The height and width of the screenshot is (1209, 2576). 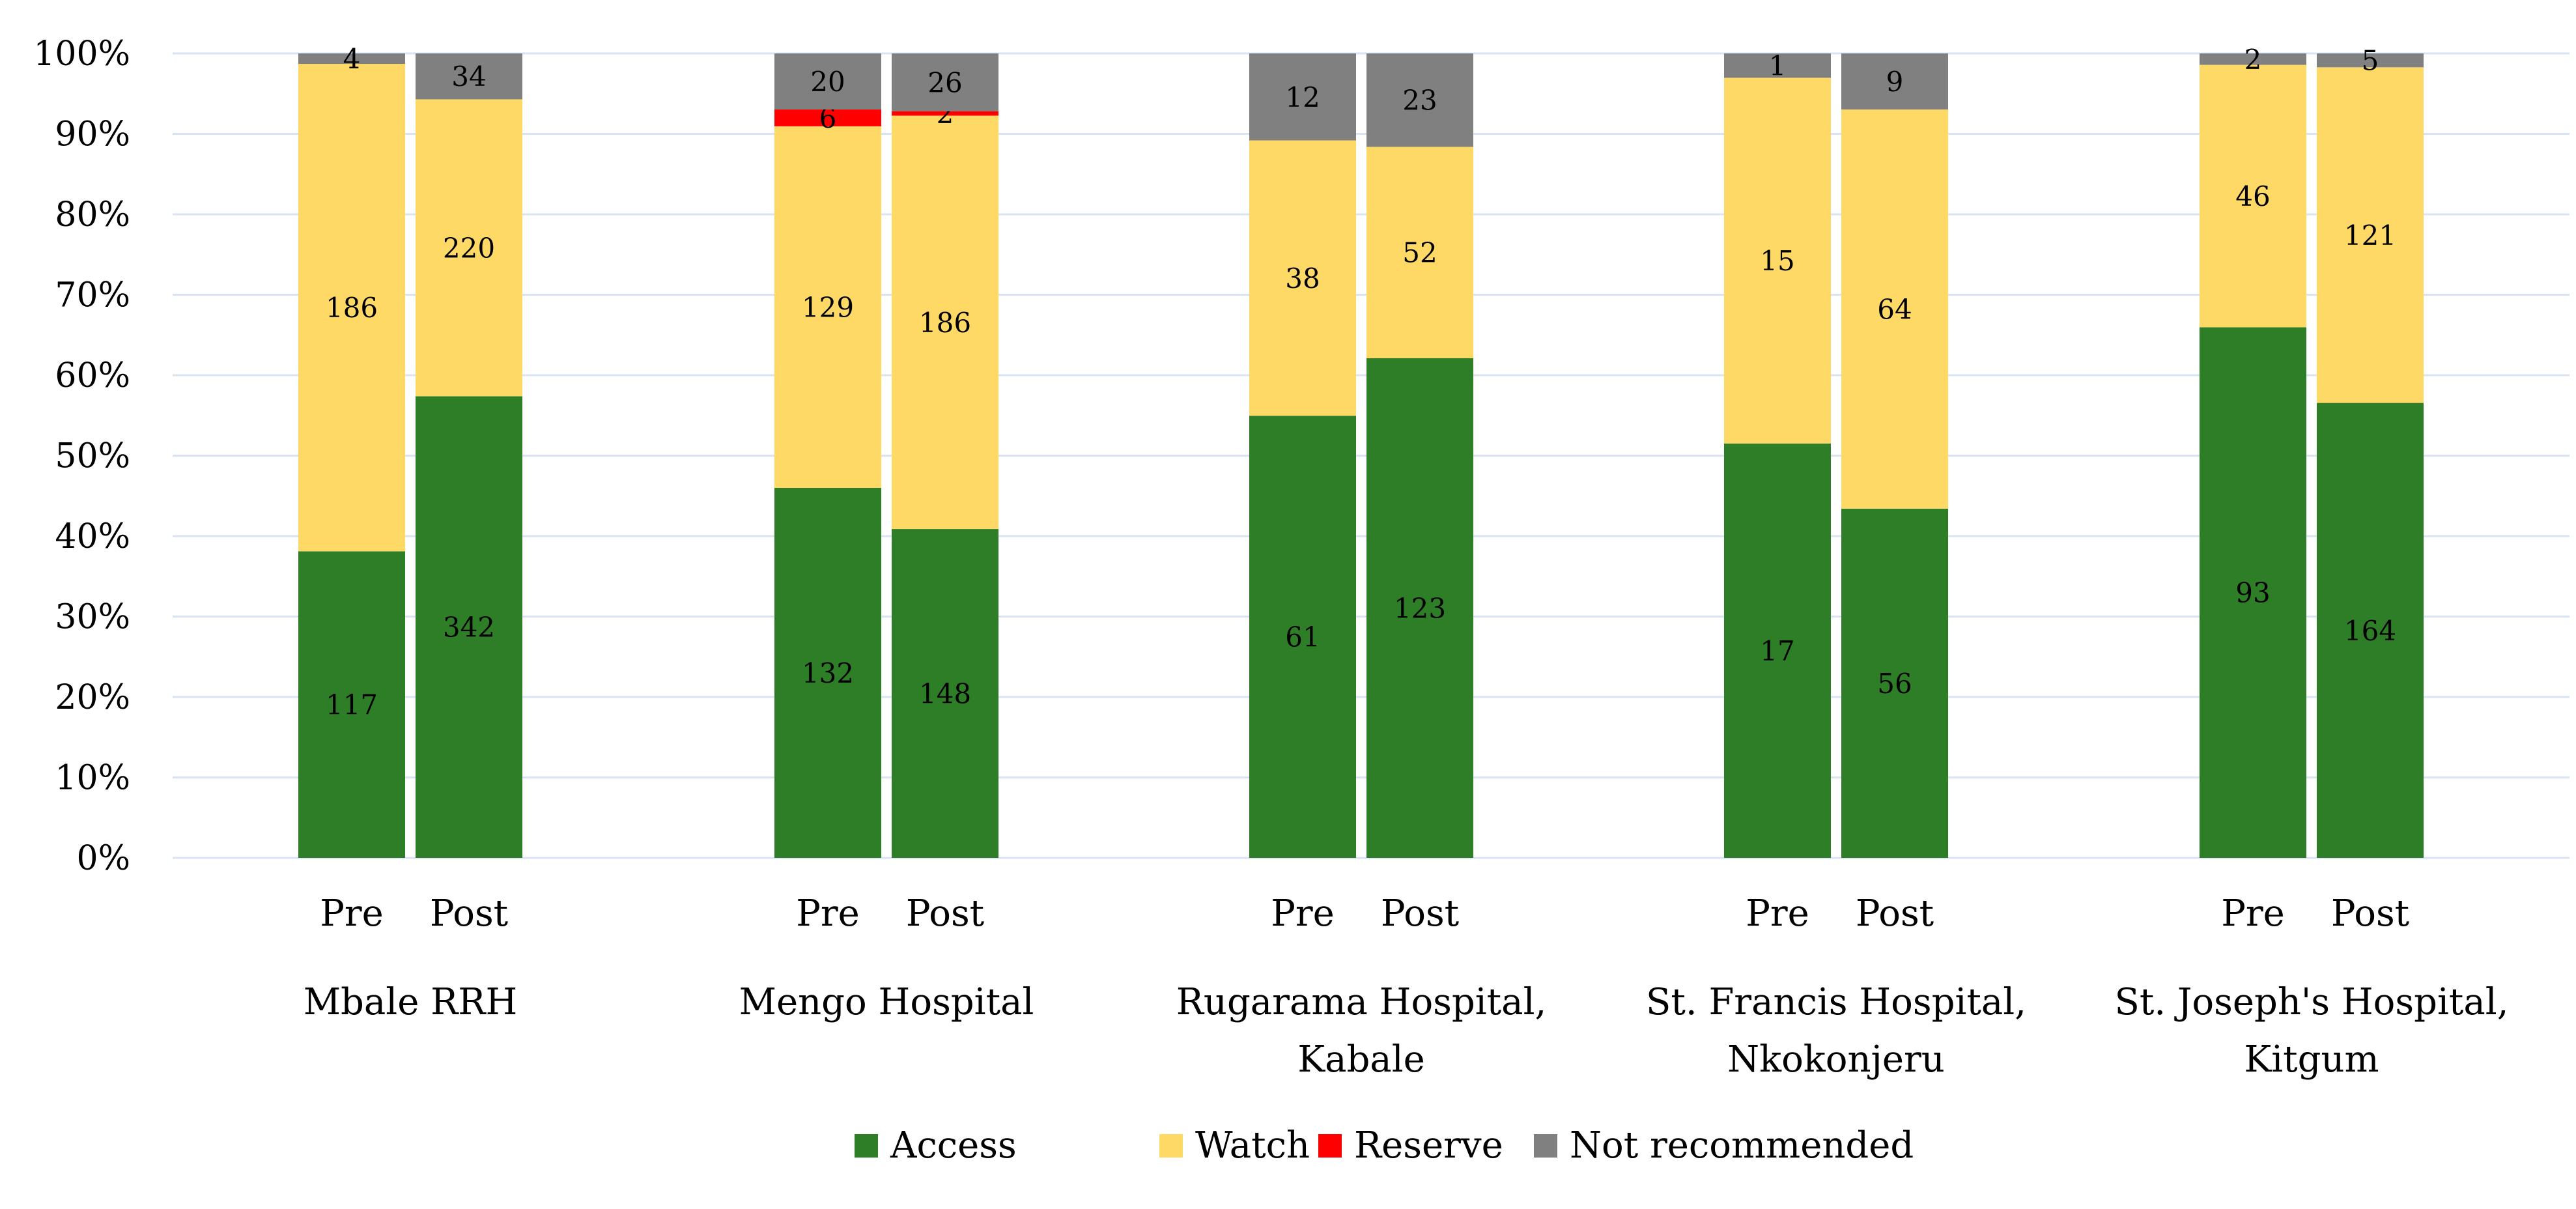 I want to click on bar-st-joseph-s-hospital-kitgum-pre-access, so click(x=2253, y=592).